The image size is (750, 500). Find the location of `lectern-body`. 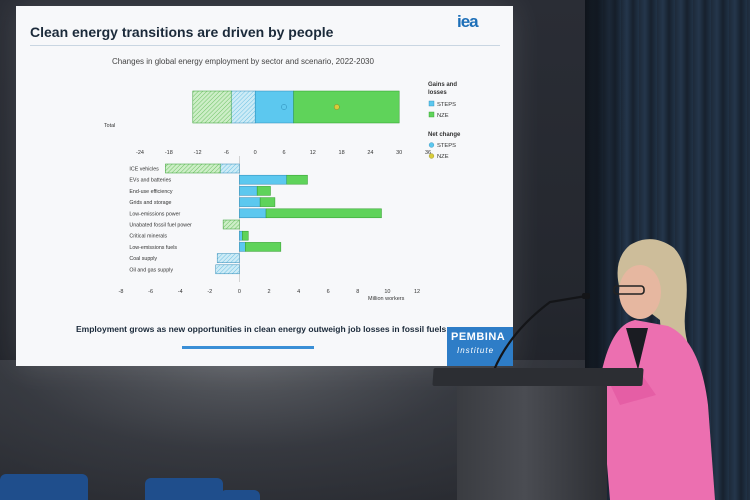

lectern-body is located at coordinates (532, 443).